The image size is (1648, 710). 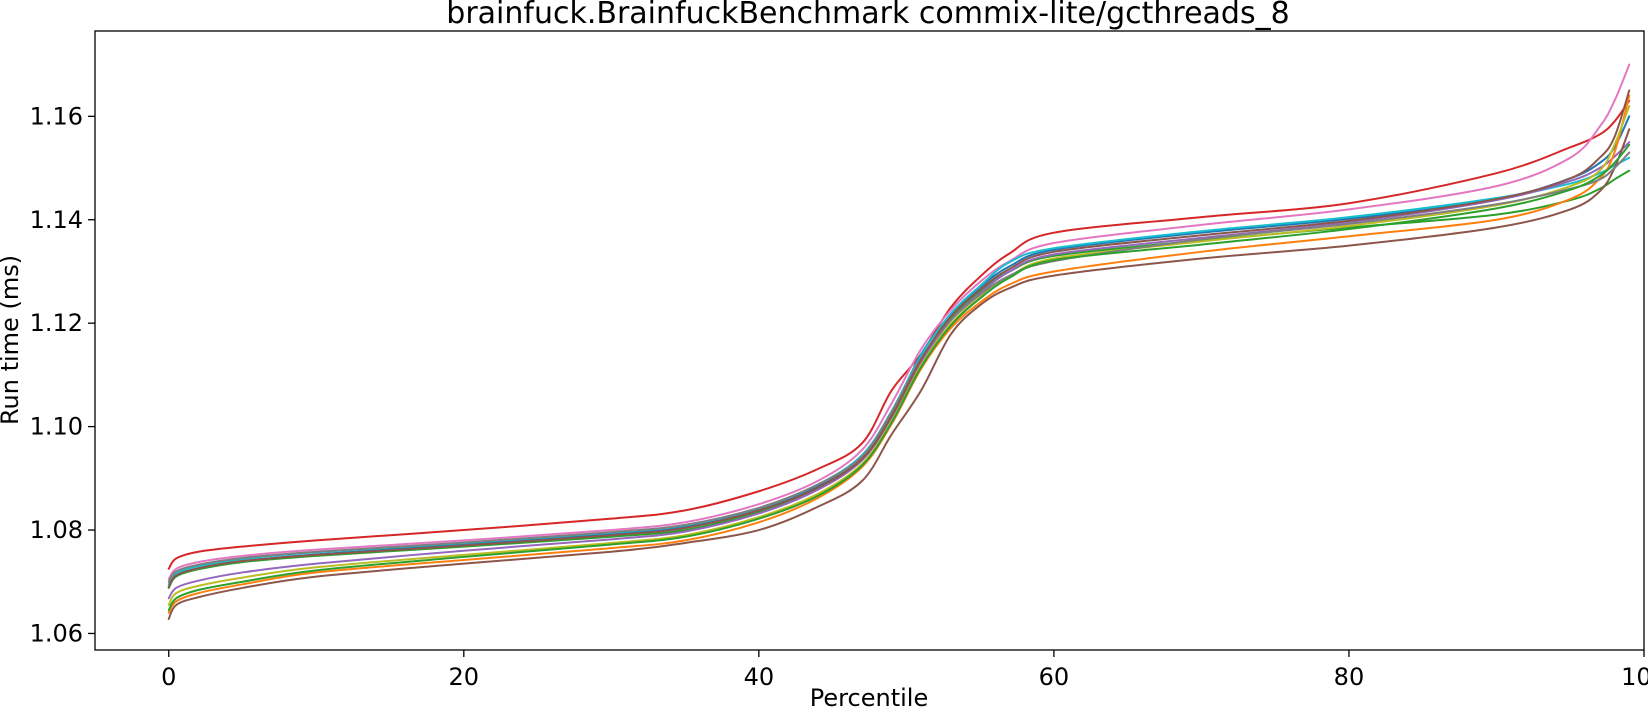 I want to click on x-tick-label: 80, so click(x=1349, y=677).